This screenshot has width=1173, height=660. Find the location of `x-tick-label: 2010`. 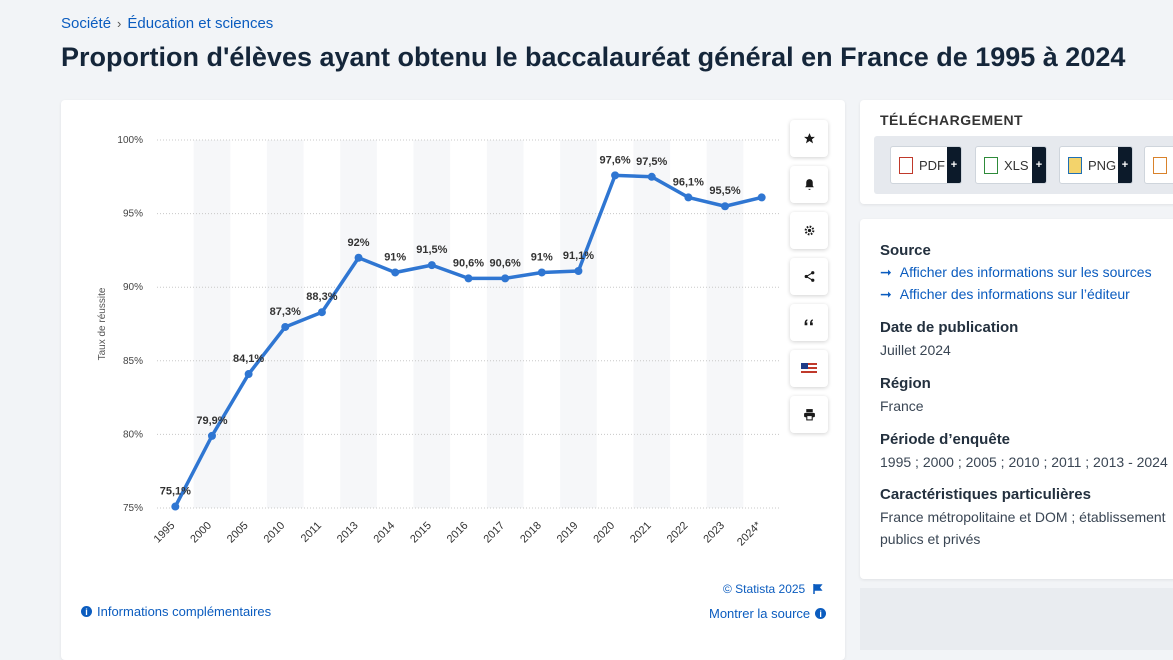

x-tick-label: 2010 is located at coordinates (275, 533).